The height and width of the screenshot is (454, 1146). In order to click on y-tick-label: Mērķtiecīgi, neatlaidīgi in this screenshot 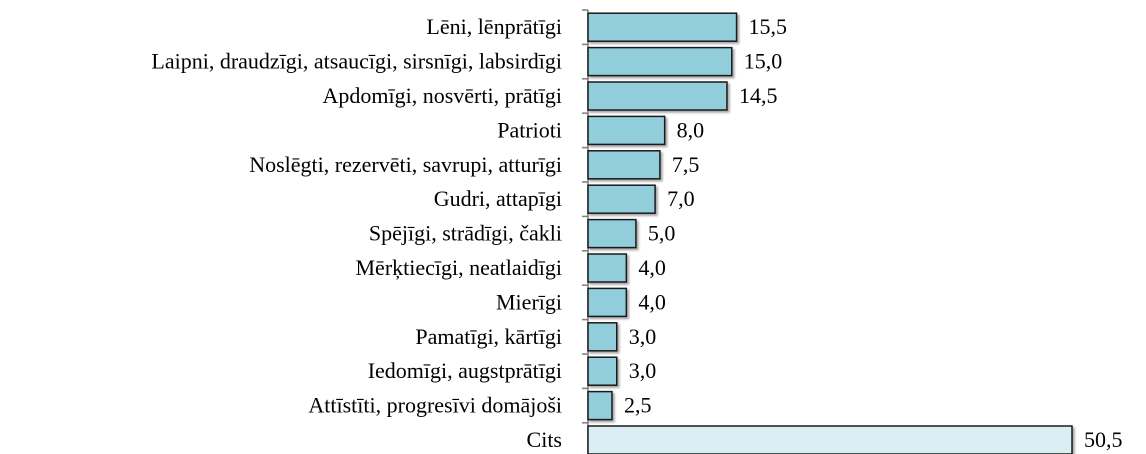, I will do `click(459, 267)`.